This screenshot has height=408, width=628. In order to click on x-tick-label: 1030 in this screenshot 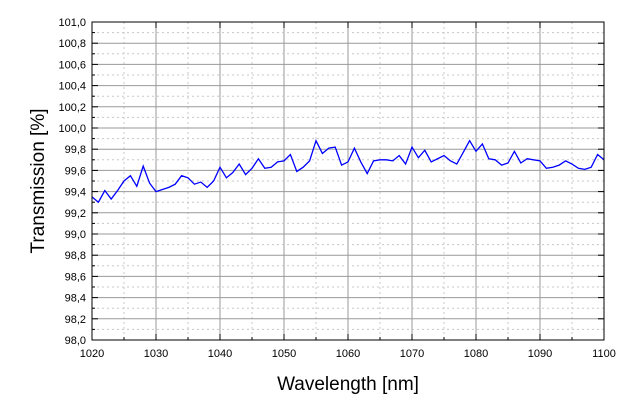, I will do `click(156, 354)`.